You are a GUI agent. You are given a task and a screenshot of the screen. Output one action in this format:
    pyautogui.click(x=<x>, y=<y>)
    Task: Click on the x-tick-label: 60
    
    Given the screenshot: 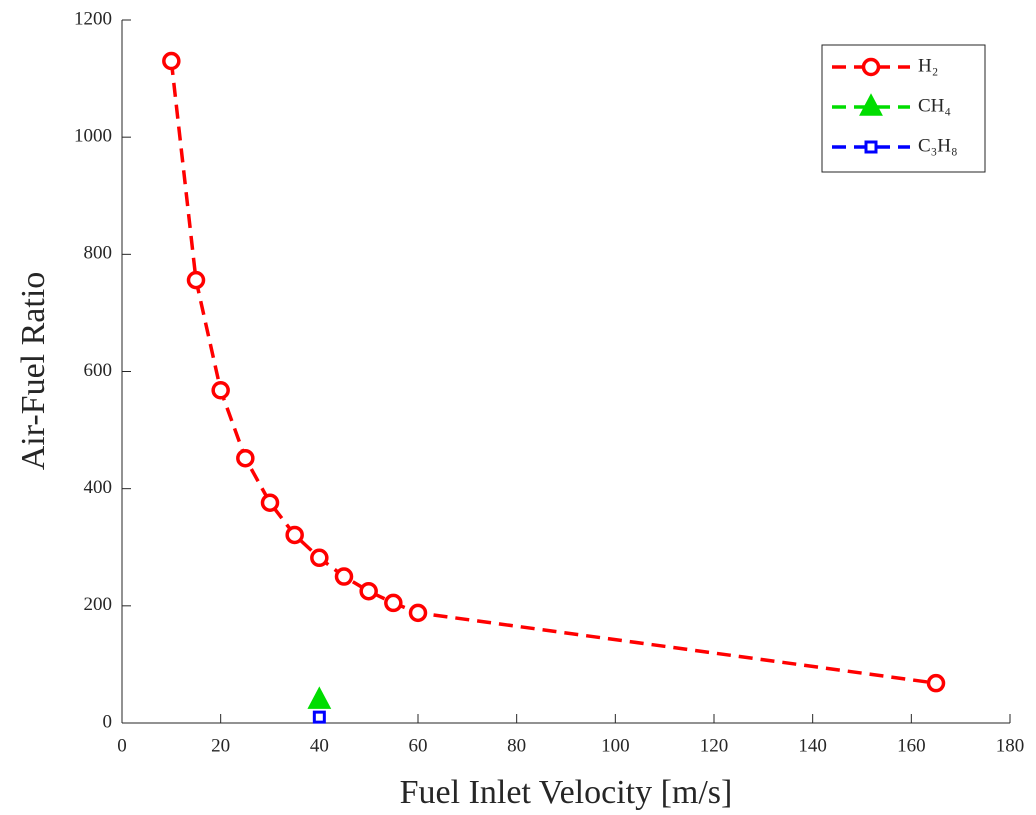 What is the action you would take?
    pyautogui.click(x=418, y=745)
    